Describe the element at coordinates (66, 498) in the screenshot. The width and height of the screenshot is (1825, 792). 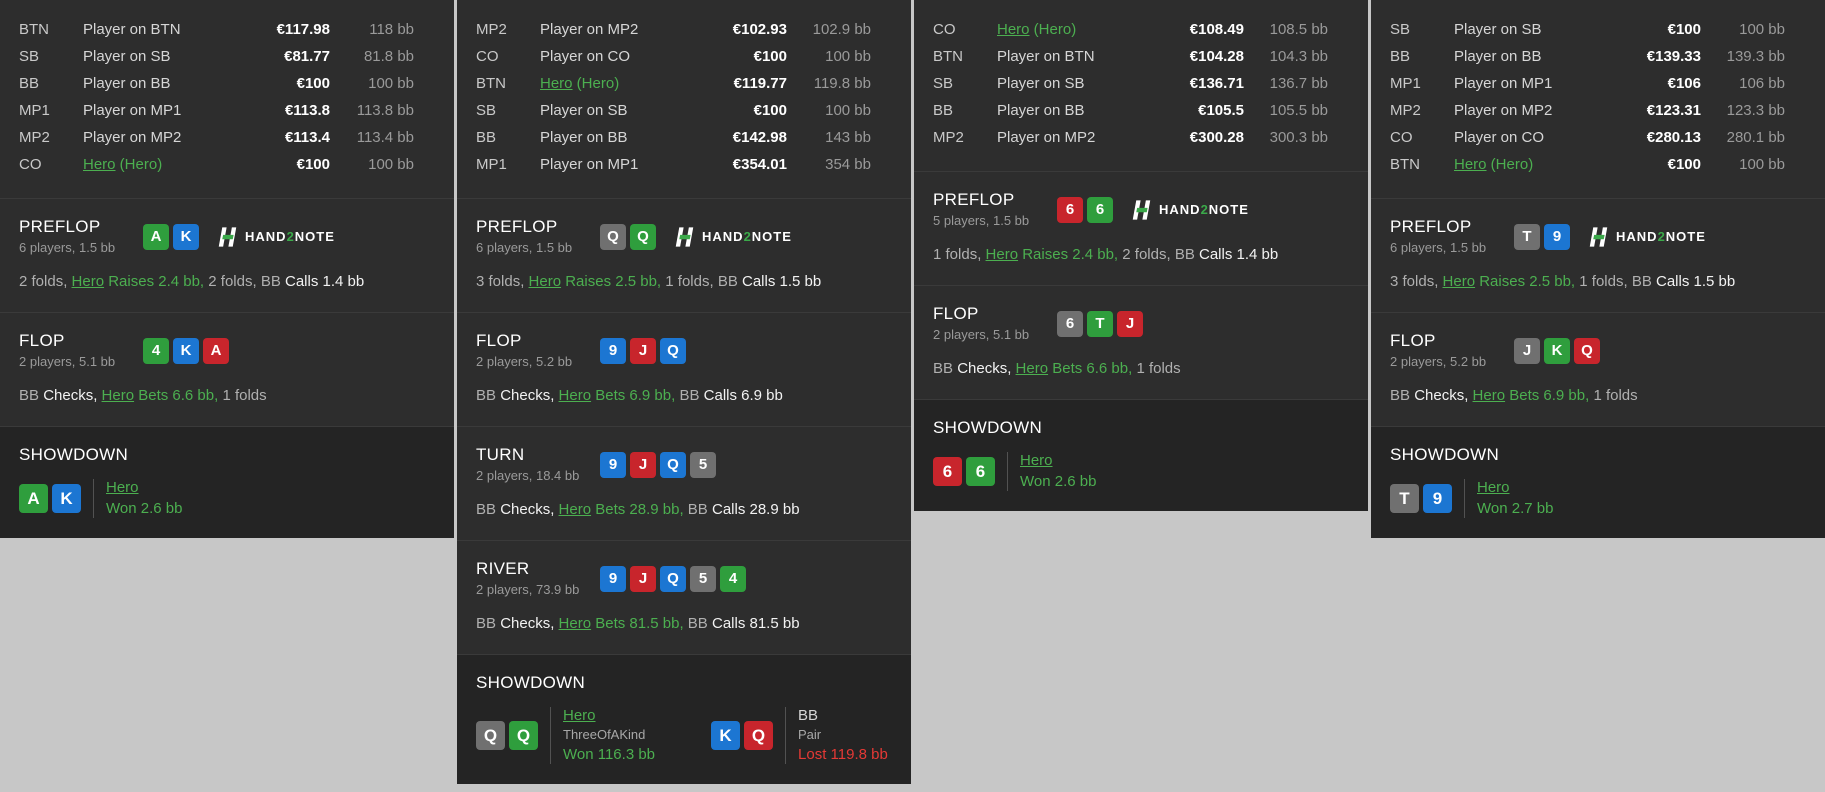
I see `card-k: K` at that location.